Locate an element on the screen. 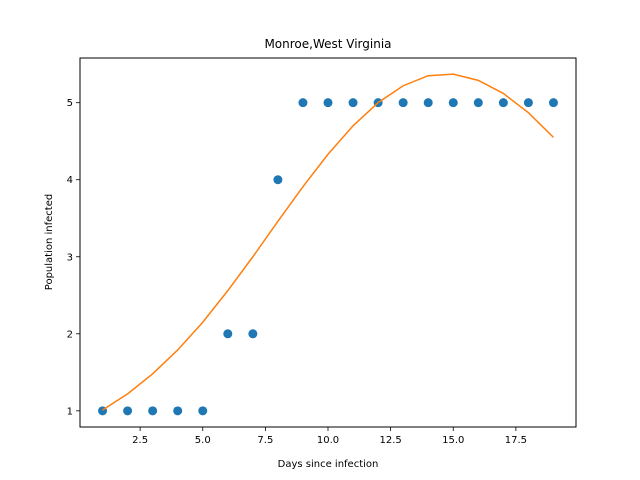  y-axis: 1 2 3 4 5 is located at coordinates (73, 257).